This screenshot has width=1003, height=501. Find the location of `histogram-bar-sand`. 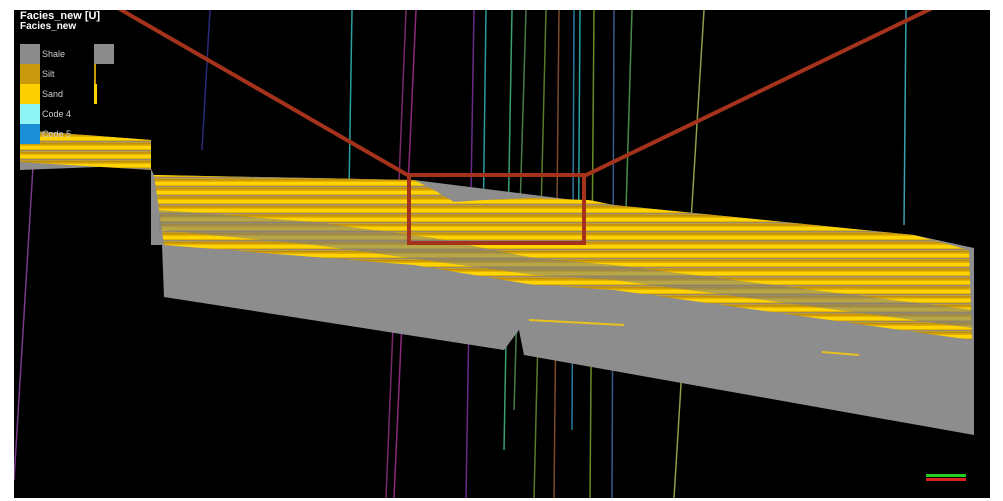

histogram-bar-sand is located at coordinates (95, 94).